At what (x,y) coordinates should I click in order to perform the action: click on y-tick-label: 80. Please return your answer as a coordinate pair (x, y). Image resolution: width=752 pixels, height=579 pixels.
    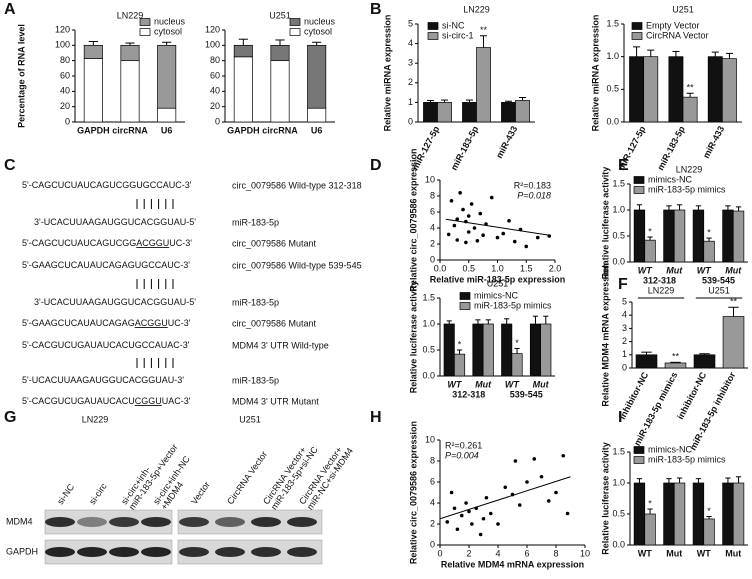
    Looking at the image, I should click on (215, 60).